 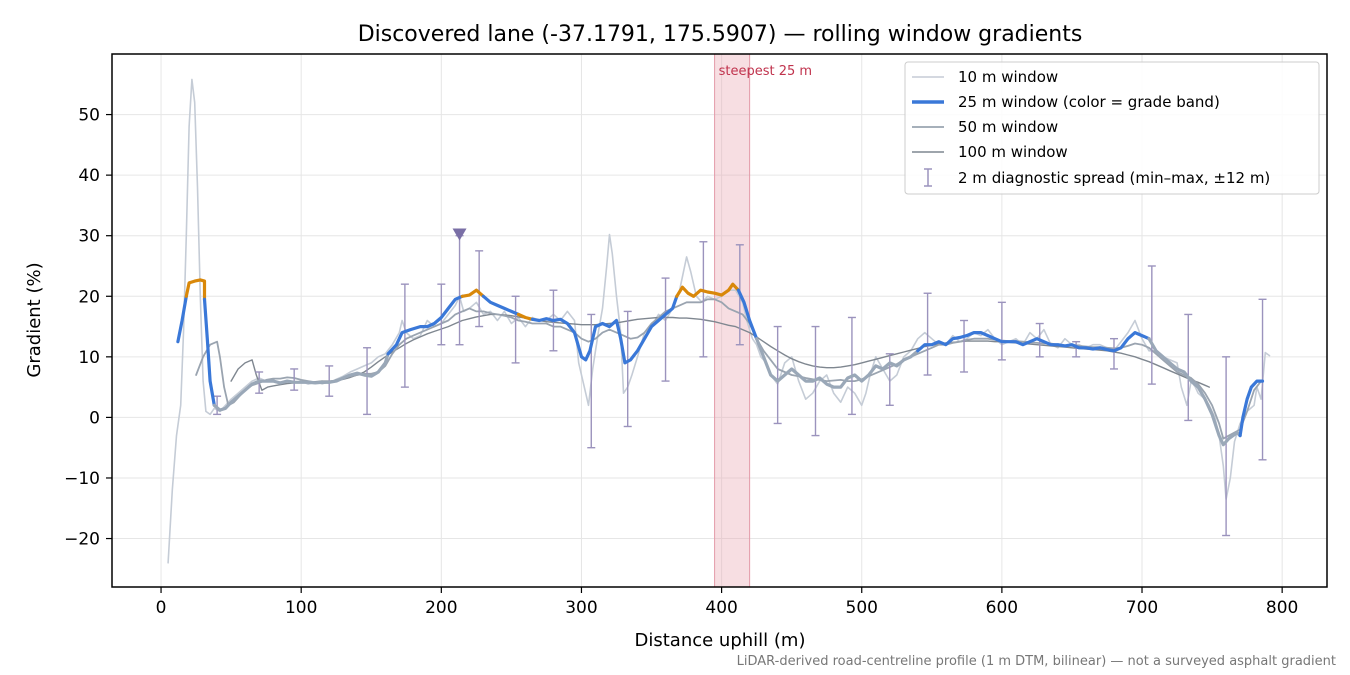 I want to click on legend-label-errorbar: 2 m diagnostic spread (min–max, ±12 m), so click(x=1114, y=178).